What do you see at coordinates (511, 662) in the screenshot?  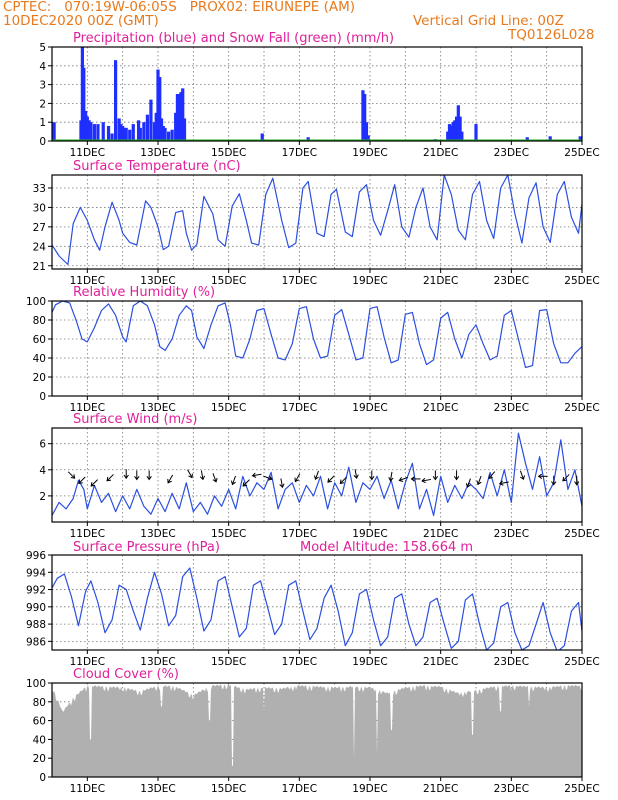 I see `pressure-xtick-label: 23DEC` at bounding box center [511, 662].